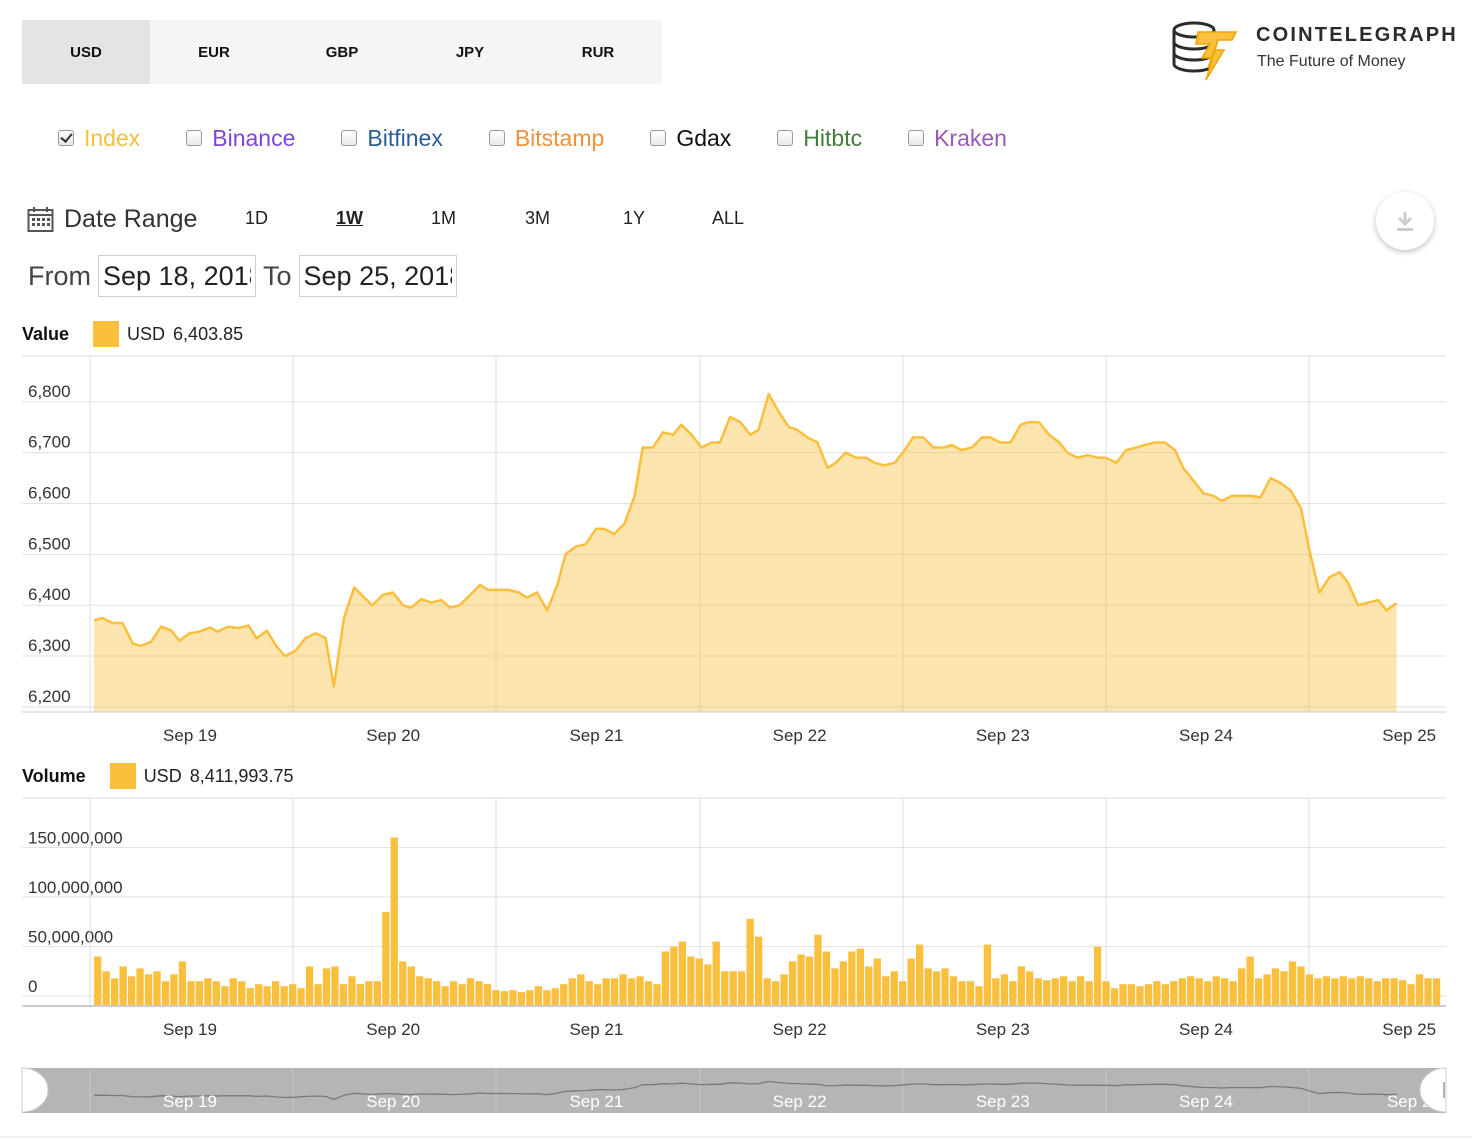 The height and width of the screenshot is (1140, 1472). I want to click on range-1d-button: 1D, so click(257, 218).